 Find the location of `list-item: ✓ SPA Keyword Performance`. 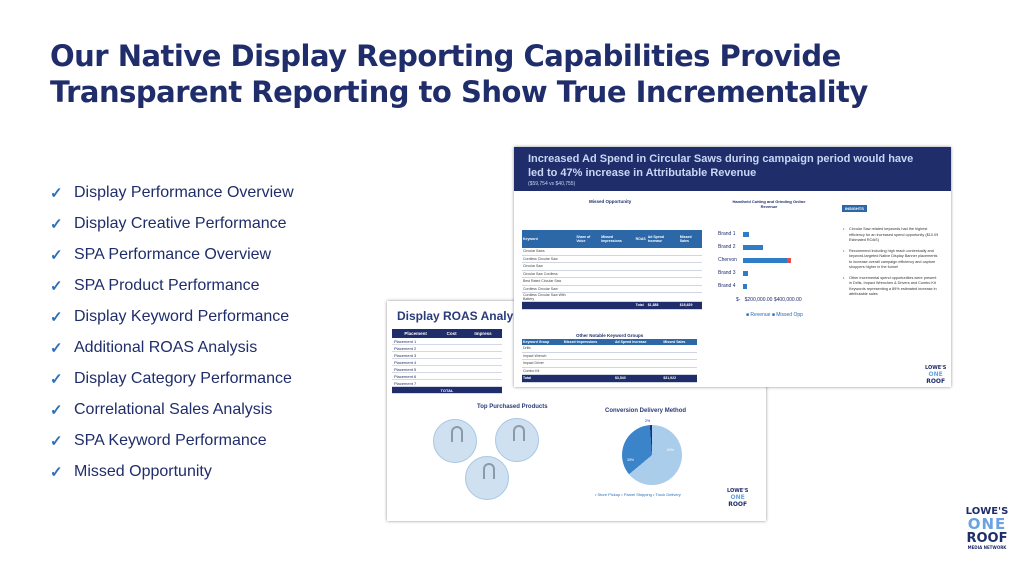

list-item: ✓ SPA Keyword Performance is located at coordinates (172, 440).